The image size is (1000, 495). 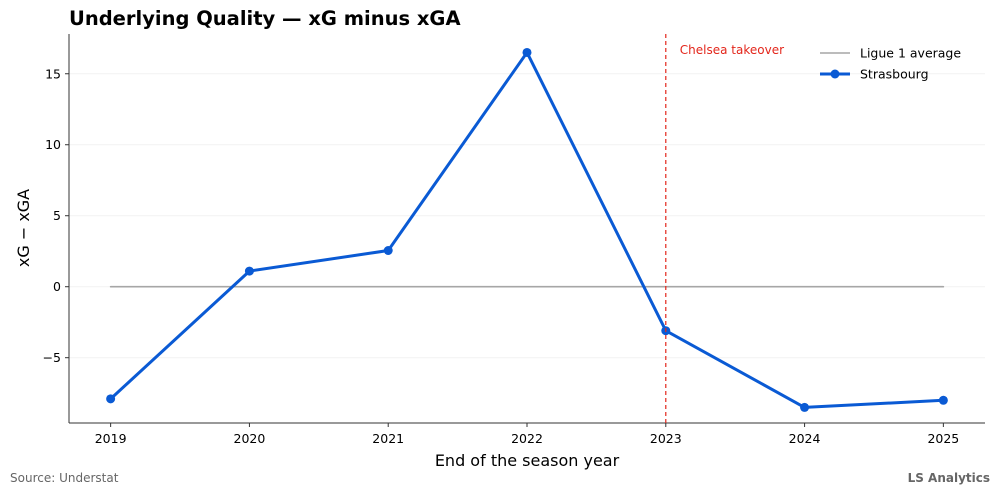 What do you see at coordinates (57, 215) in the screenshot?
I see `y-tick-label: 5` at bounding box center [57, 215].